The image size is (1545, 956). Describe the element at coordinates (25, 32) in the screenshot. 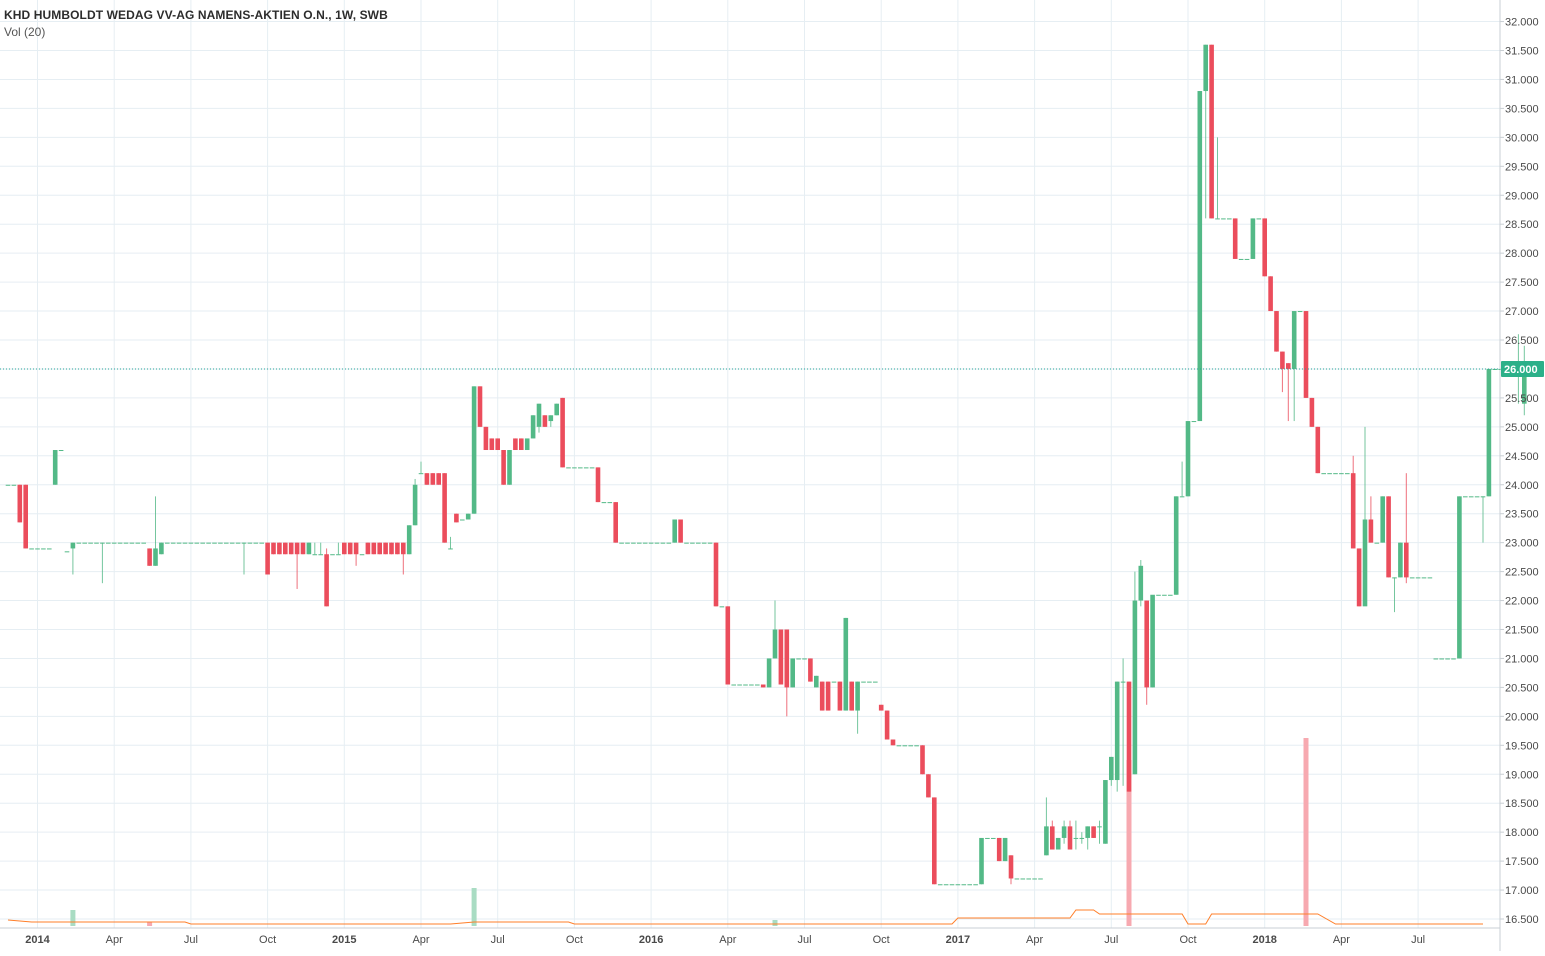

I see `volume-indicator-label: Vol (20)` at that location.